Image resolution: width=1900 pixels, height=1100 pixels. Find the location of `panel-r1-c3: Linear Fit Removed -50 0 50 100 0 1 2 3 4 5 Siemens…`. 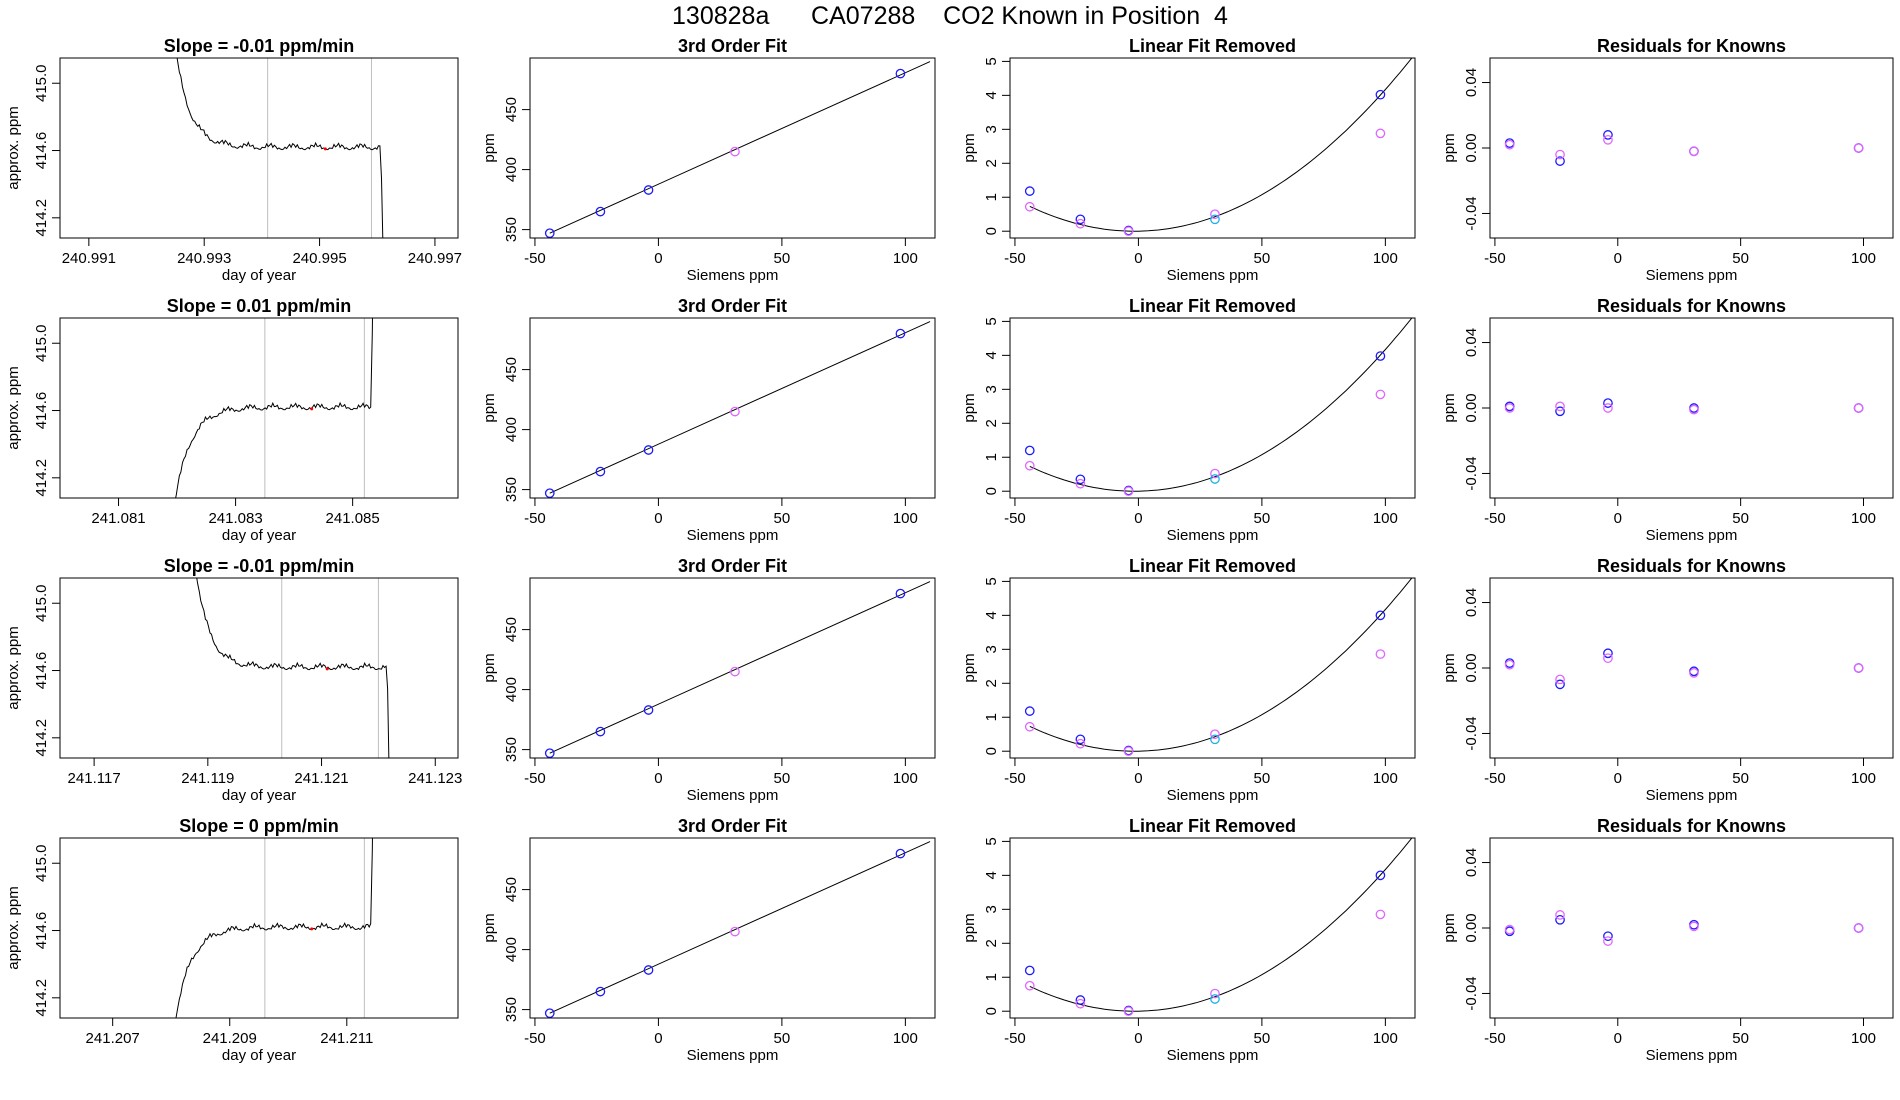

panel-r1-c3: Linear Fit Removed -50 0 50 100 0 1 2 3 4 5 Siemens… is located at coordinates (1188, 160).